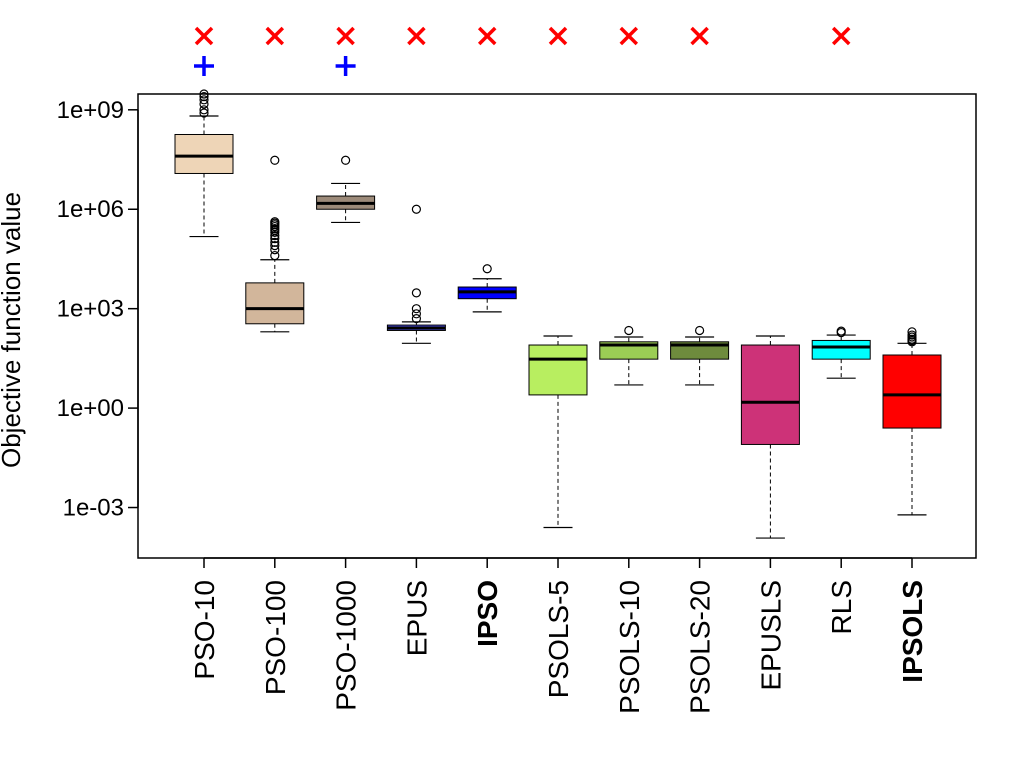 This screenshot has width=1024, height=768. I want to click on box-epusls, so click(770, 437).